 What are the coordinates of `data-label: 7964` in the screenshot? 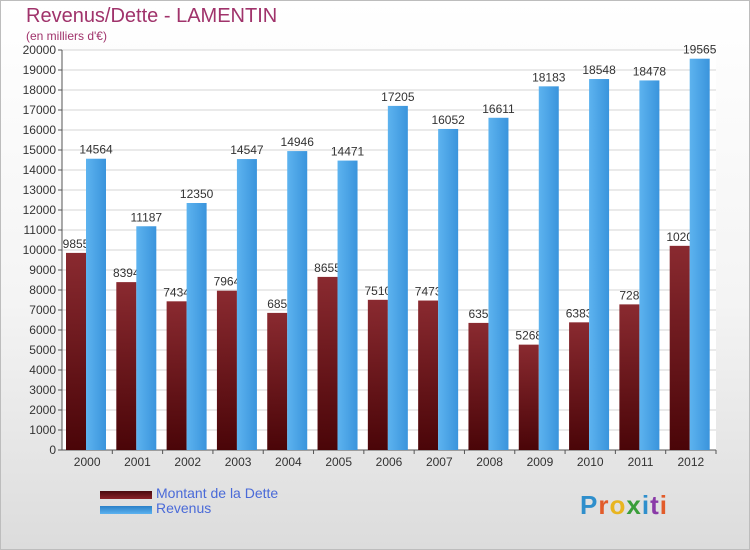 It's located at (227, 282).